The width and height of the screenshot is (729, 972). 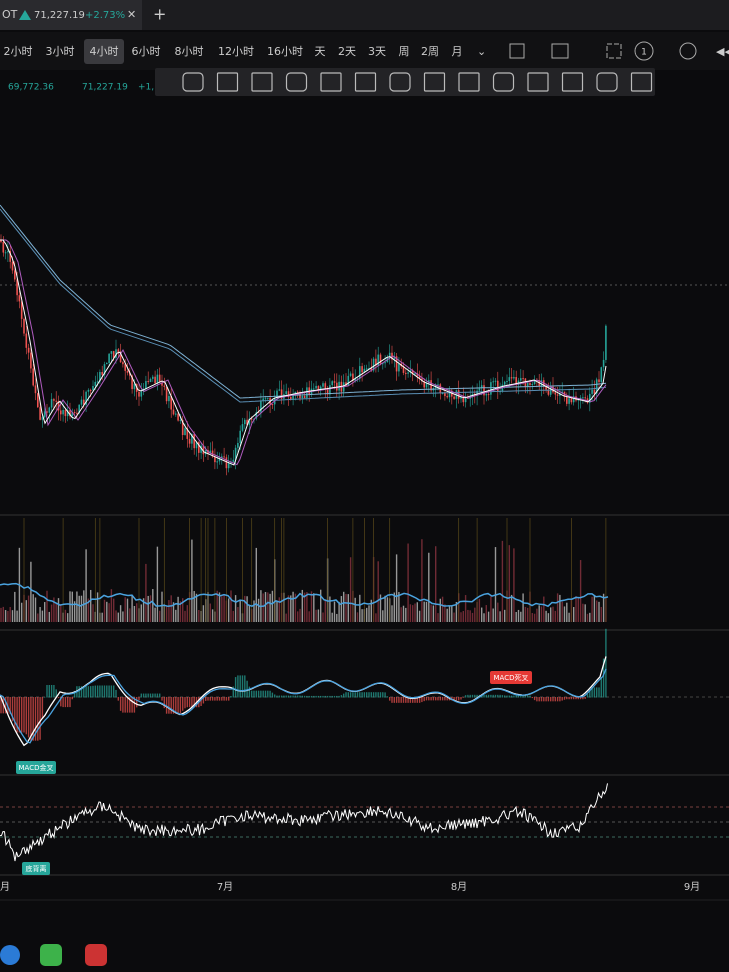 What do you see at coordinates (688, 51) in the screenshot?
I see `alert-icon` at bounding box center [688, 51].